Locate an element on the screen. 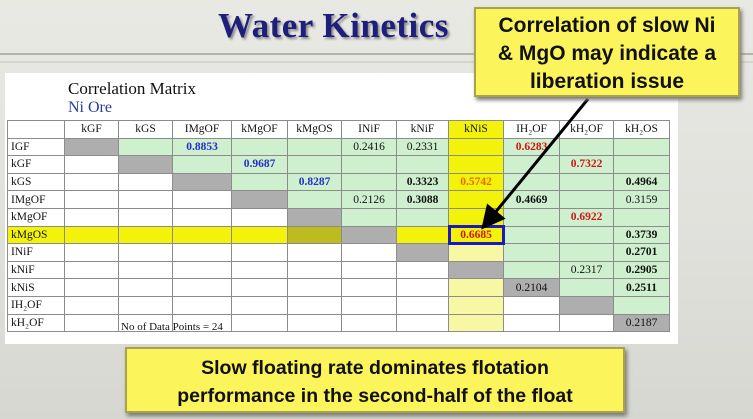 The image size is (753, 419). row-label: IH₂OF is located at coordinates (36, 305).